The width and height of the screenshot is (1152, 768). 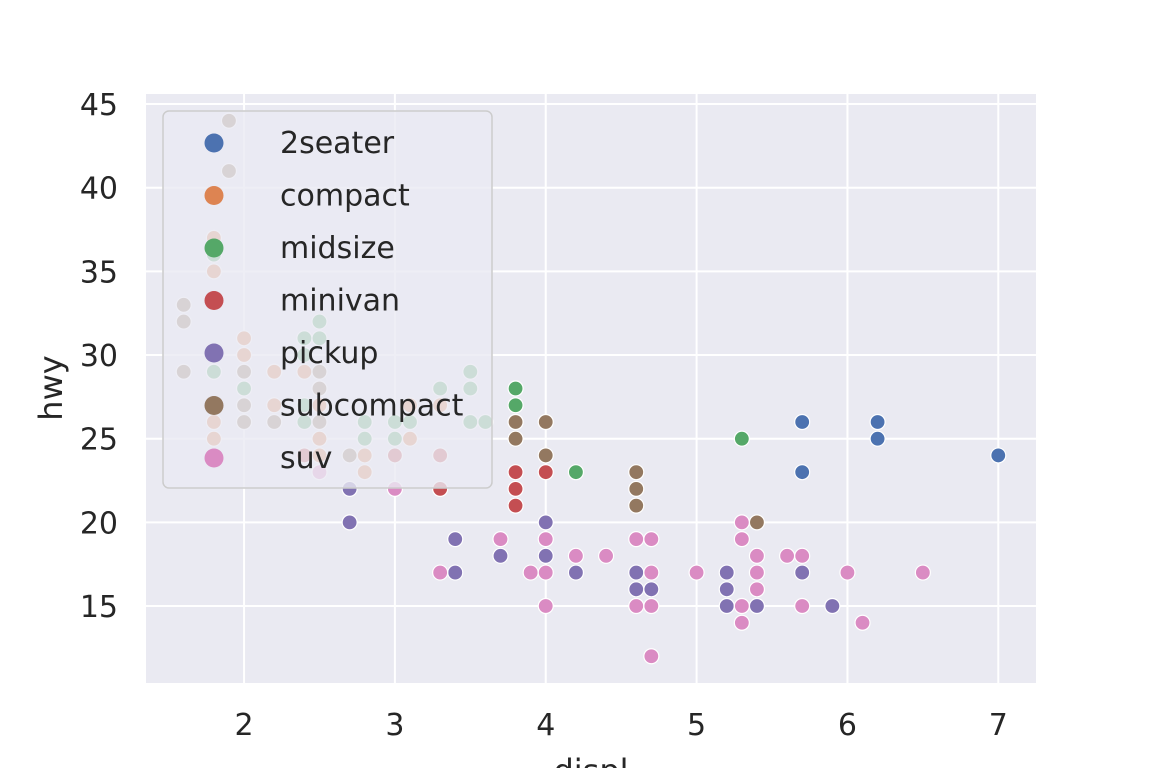 I want to click on legend-marker-midsize, so click(x=214, y=248).